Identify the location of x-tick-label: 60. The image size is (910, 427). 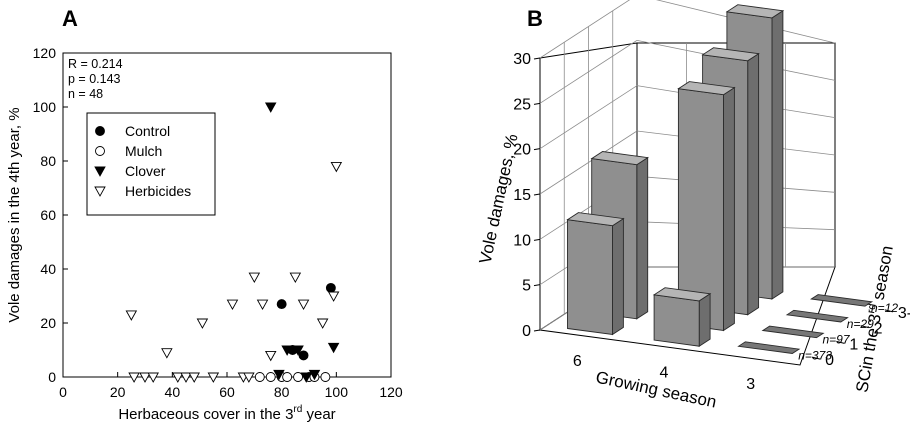
(227, 392).